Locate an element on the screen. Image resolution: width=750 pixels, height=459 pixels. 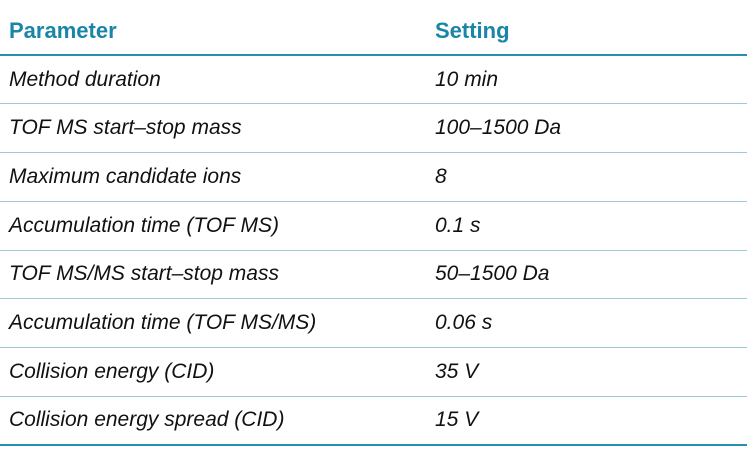
parameter-cell: TOF MS/MS start–stop mass is located at coordinates (213, 274).